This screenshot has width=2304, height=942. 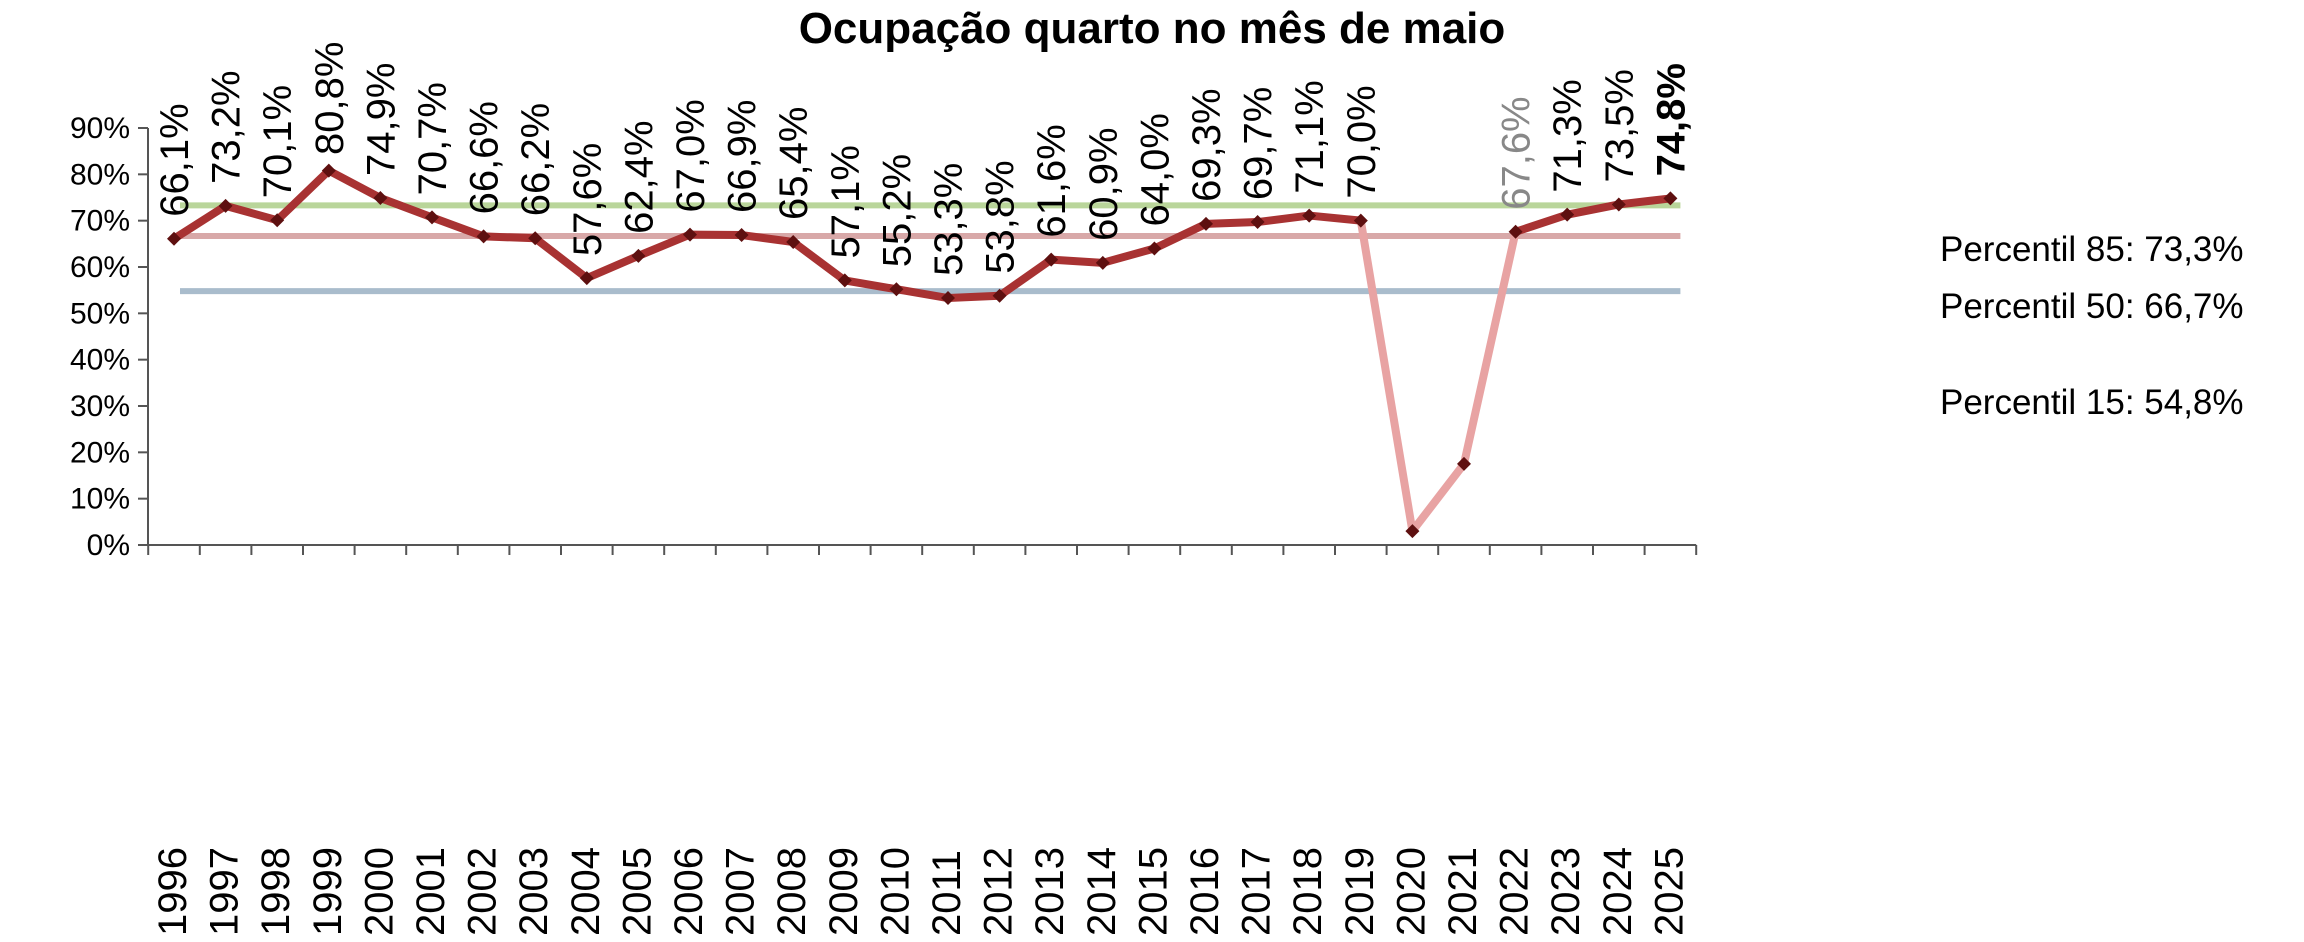 I want to click on x-tick-label: 1996, so click(x=173, y=891).